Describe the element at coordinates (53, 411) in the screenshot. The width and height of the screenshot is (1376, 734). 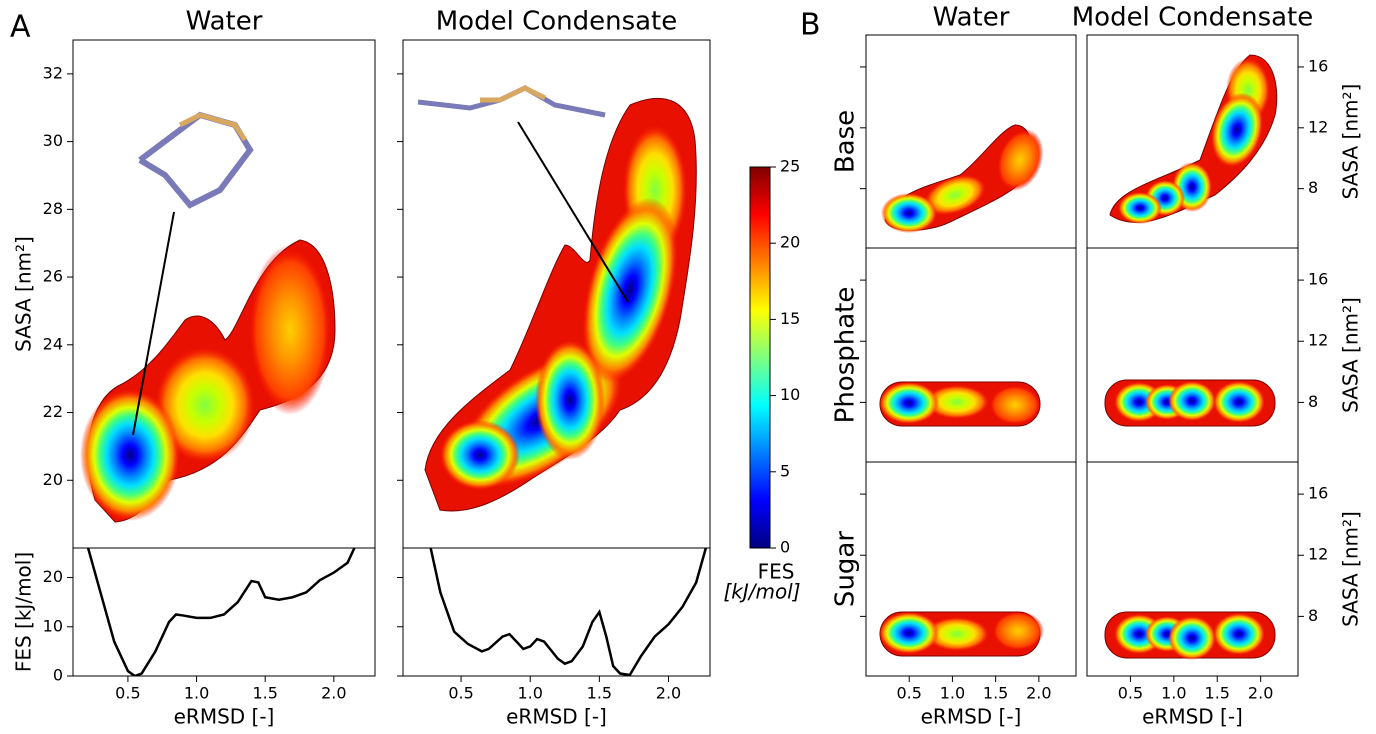
I see `y-tick-label: 22` at that location.